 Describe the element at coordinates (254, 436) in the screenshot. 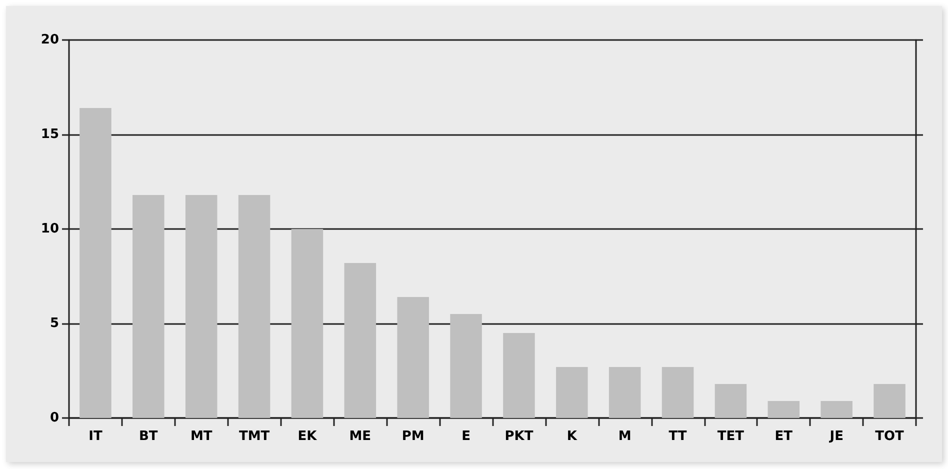

I see `x-tick-label: TMT` at that location.